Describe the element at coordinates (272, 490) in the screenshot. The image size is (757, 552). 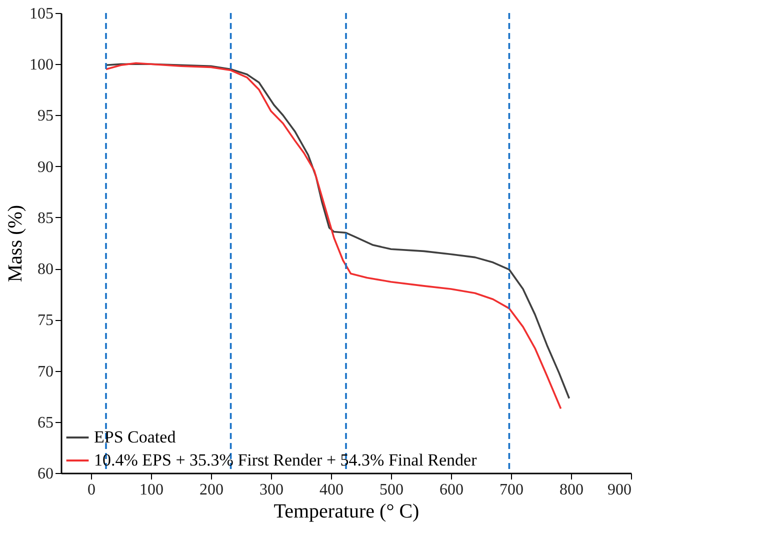
I see `x-tick-label: 300` at that location.